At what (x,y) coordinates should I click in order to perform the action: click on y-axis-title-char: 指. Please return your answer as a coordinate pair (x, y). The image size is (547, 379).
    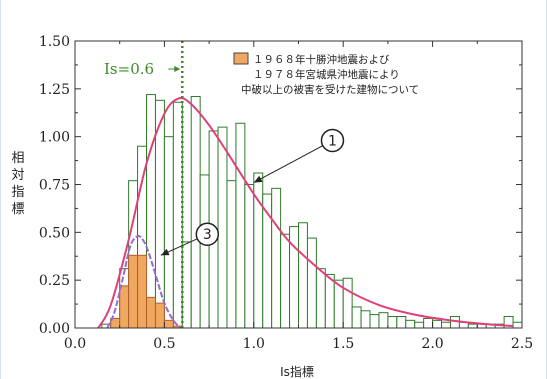
    Looking at the image, I should click on (17, 192).